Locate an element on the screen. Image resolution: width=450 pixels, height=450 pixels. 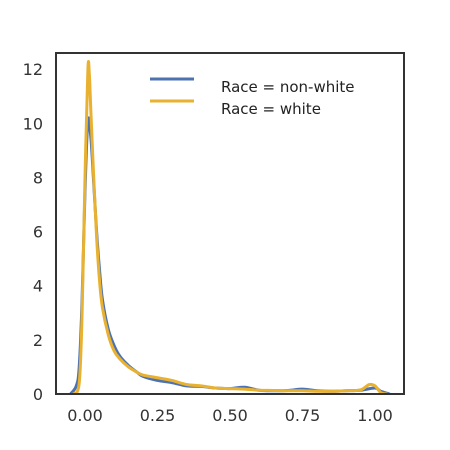
y-tick-label: 8 is located at coordinates (38, 177).